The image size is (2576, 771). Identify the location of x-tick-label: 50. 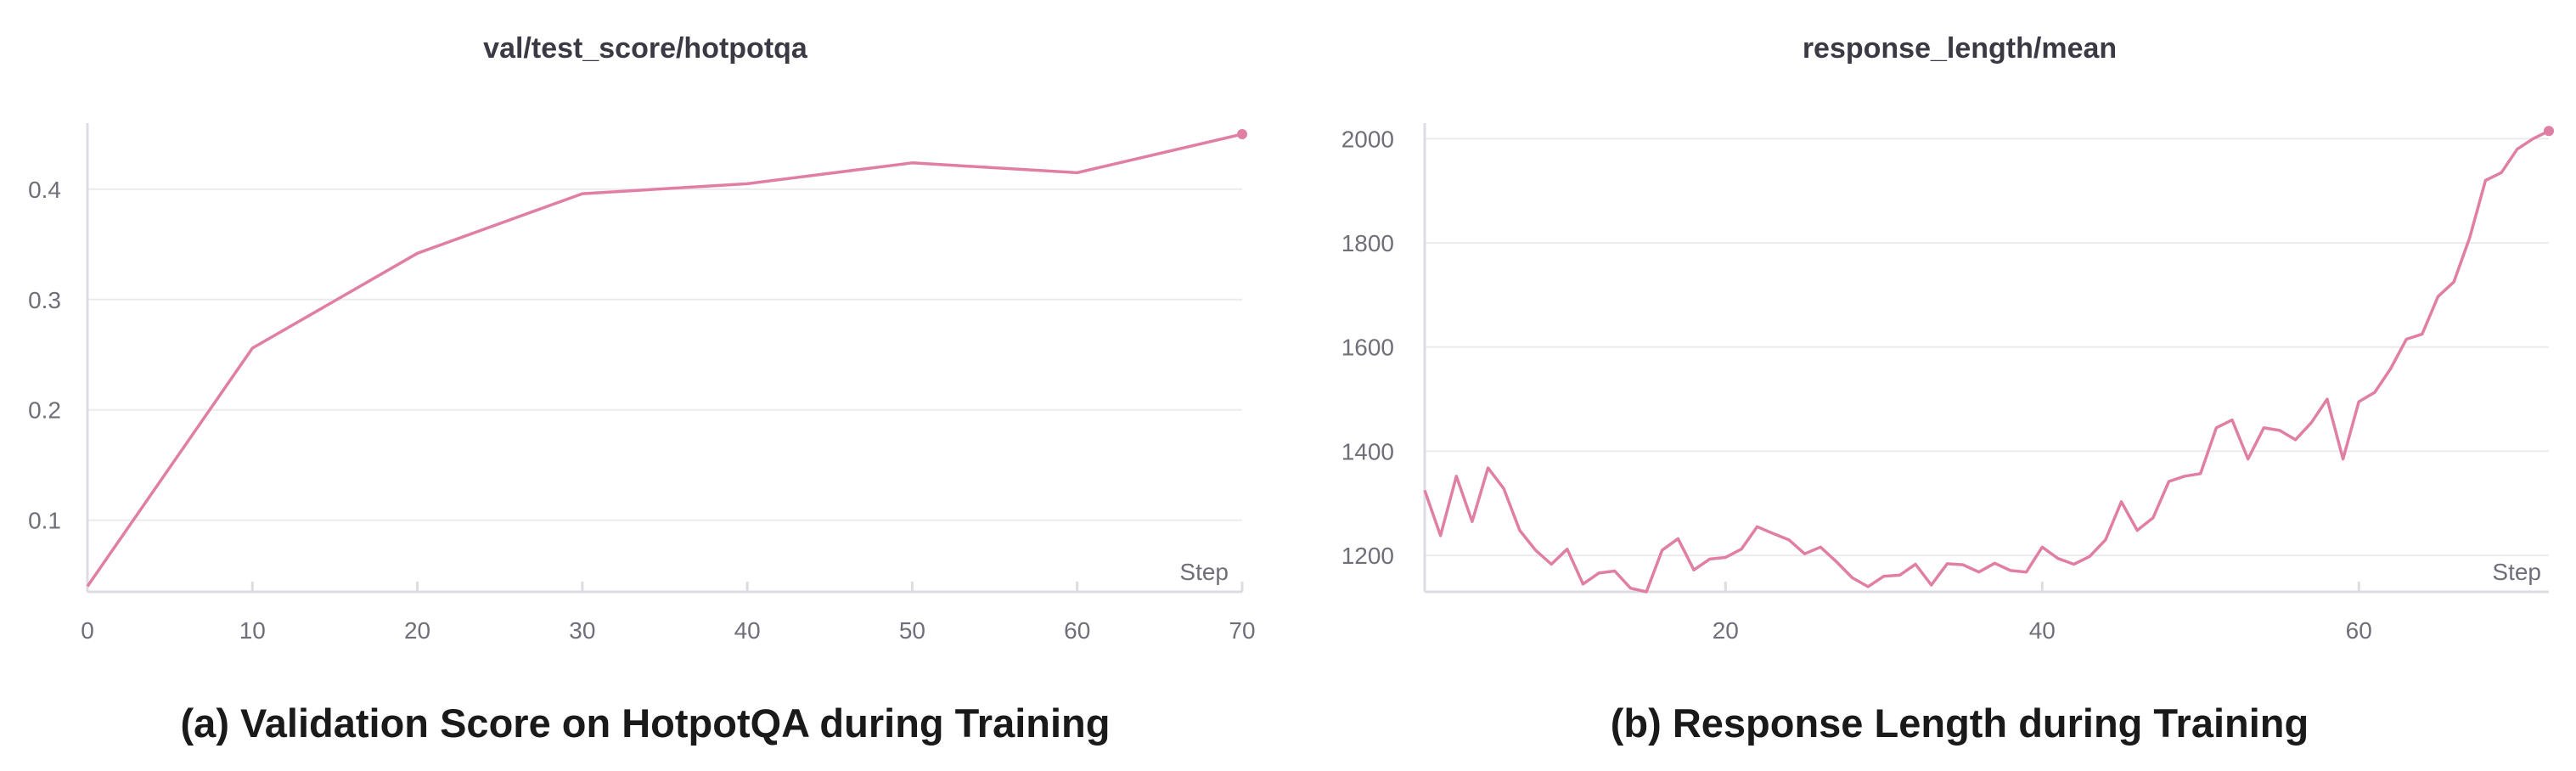
(912, 630).